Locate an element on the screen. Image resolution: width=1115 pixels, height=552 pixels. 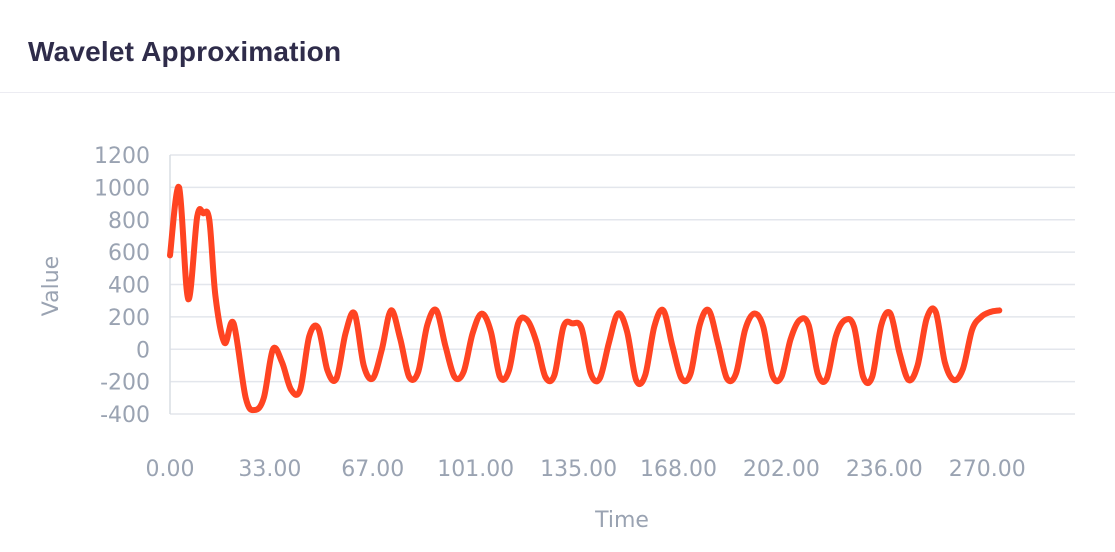
y-tick-label: 800 is located at coordinates (129, 221).